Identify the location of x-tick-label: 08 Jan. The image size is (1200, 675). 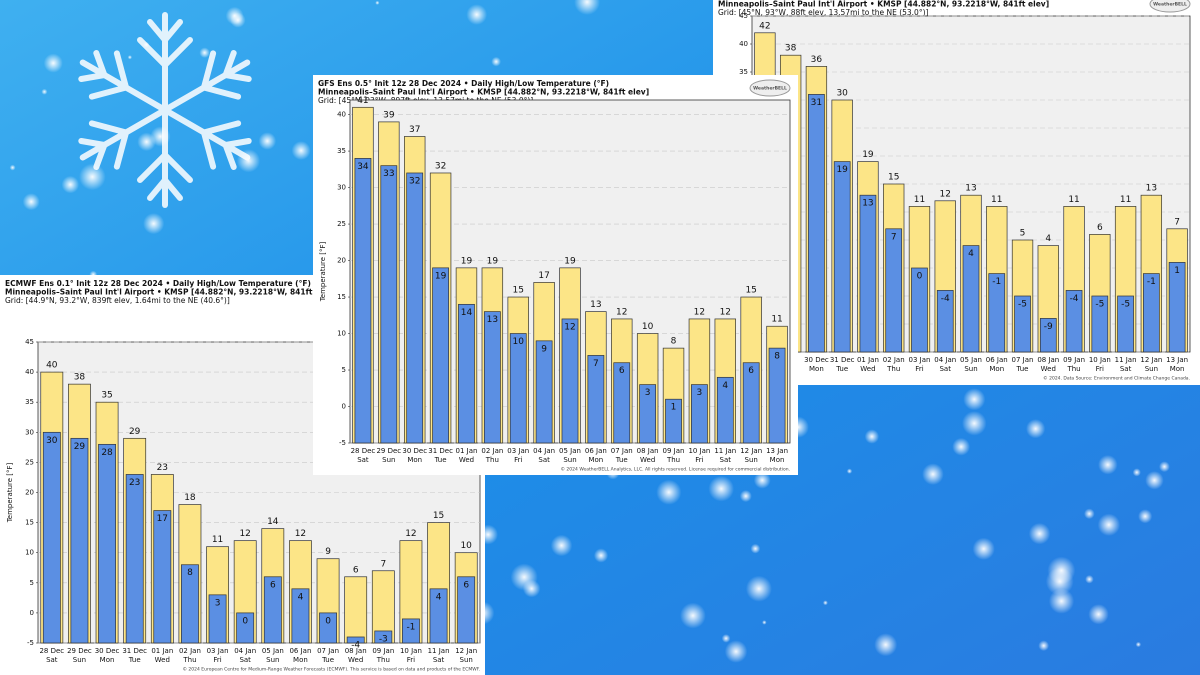
(356, 651).